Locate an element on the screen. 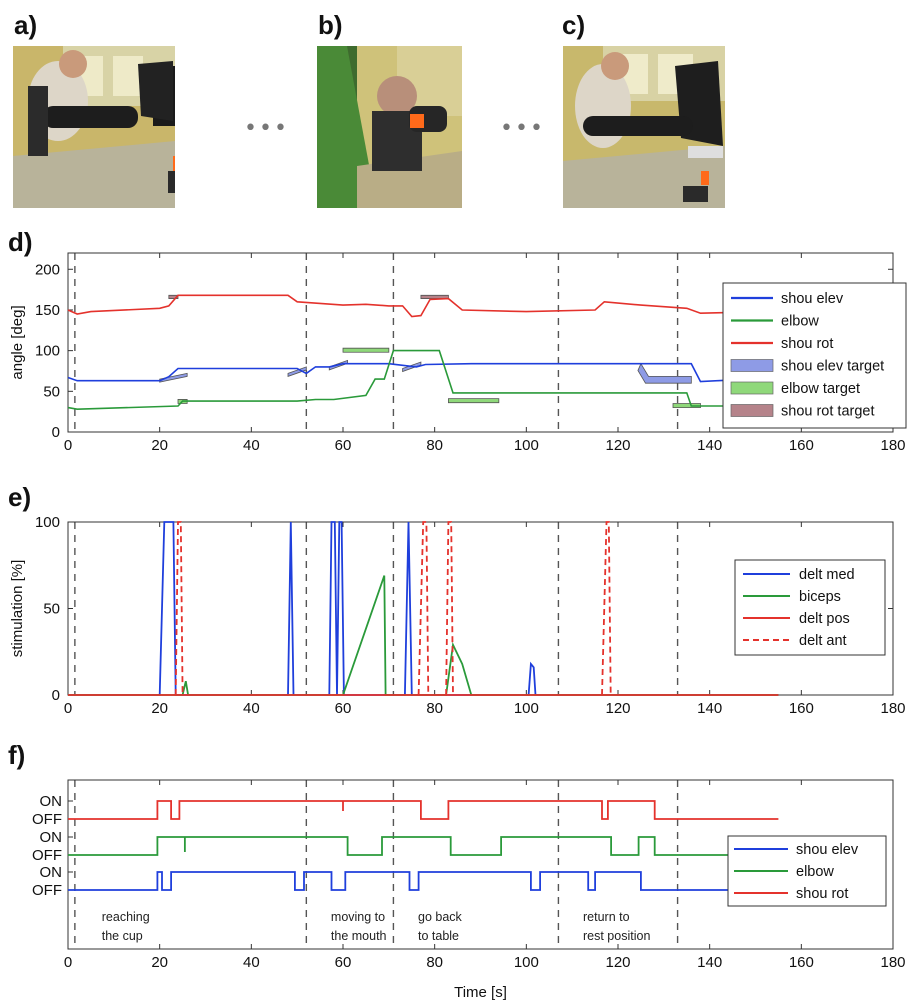 The image size is (908, 1001). y-axis-label-d: angle [deg] is located at coordinates (17, 342).